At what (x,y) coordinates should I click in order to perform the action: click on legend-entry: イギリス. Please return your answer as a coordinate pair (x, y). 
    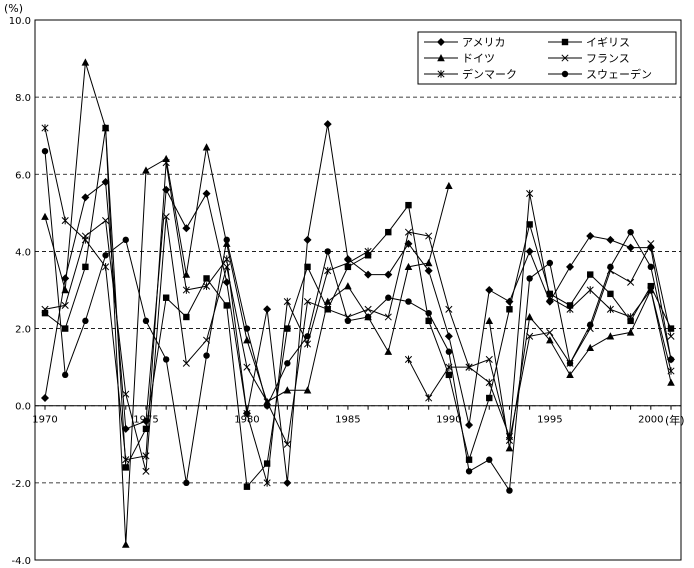
    Looking at the image, I should click on (589, 42).